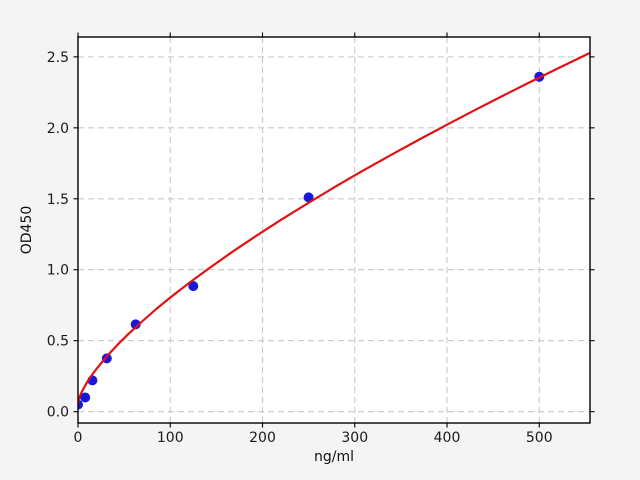 This screenshot has height=480, width=640. I want to click on x-tick-label: 400, so click(447, 438).